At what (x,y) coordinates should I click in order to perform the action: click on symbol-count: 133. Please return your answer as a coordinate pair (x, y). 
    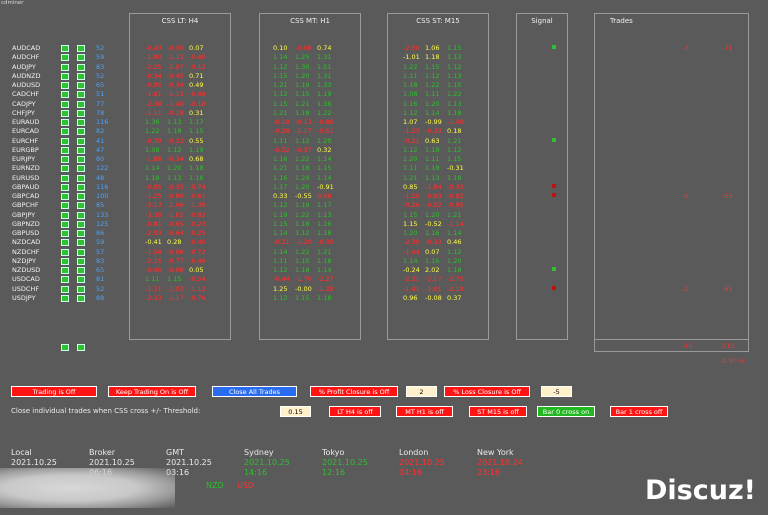
    Looking at the image, I should click on (102, 214).